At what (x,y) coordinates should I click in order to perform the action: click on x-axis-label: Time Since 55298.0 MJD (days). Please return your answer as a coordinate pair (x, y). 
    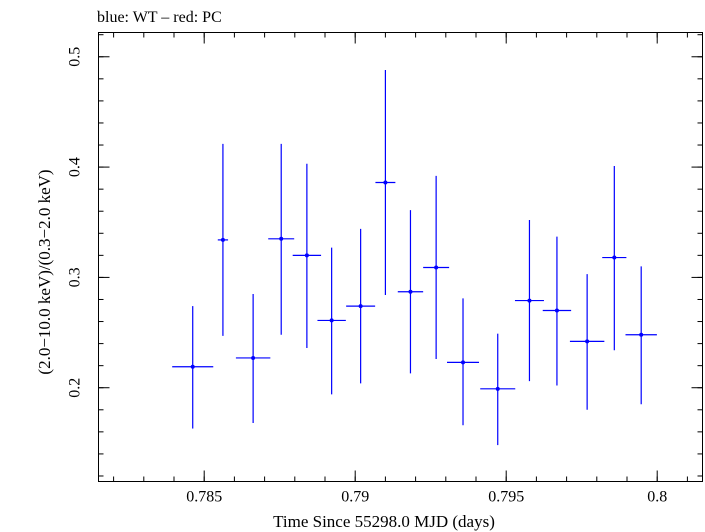
    Looking at the image, I should click on (384, 521).